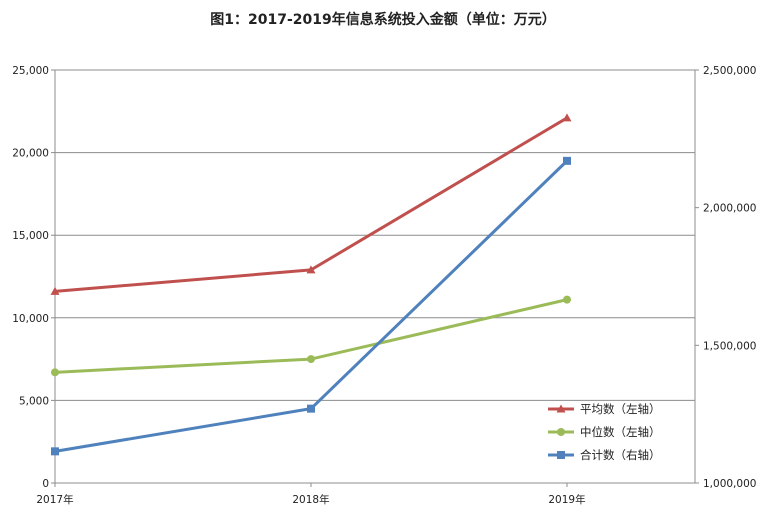 This screenshot has width=766, height=512. What do you see at coordinates (729, 346) in the screenshot?
I see `right-tick-label: 1,500,000` at bounding box center [729, 346].